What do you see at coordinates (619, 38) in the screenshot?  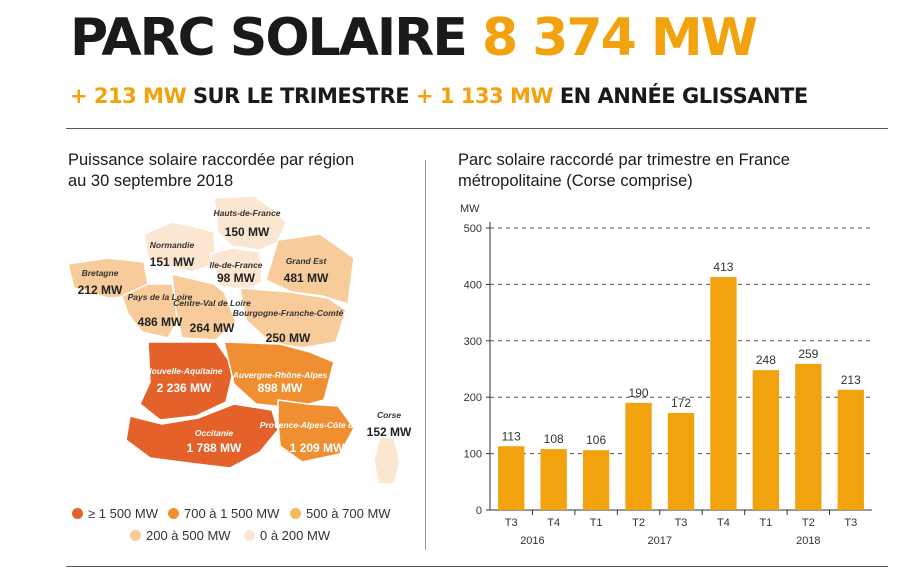 I see `title-value: 8 374 MW` at bounding box center [619, 38].